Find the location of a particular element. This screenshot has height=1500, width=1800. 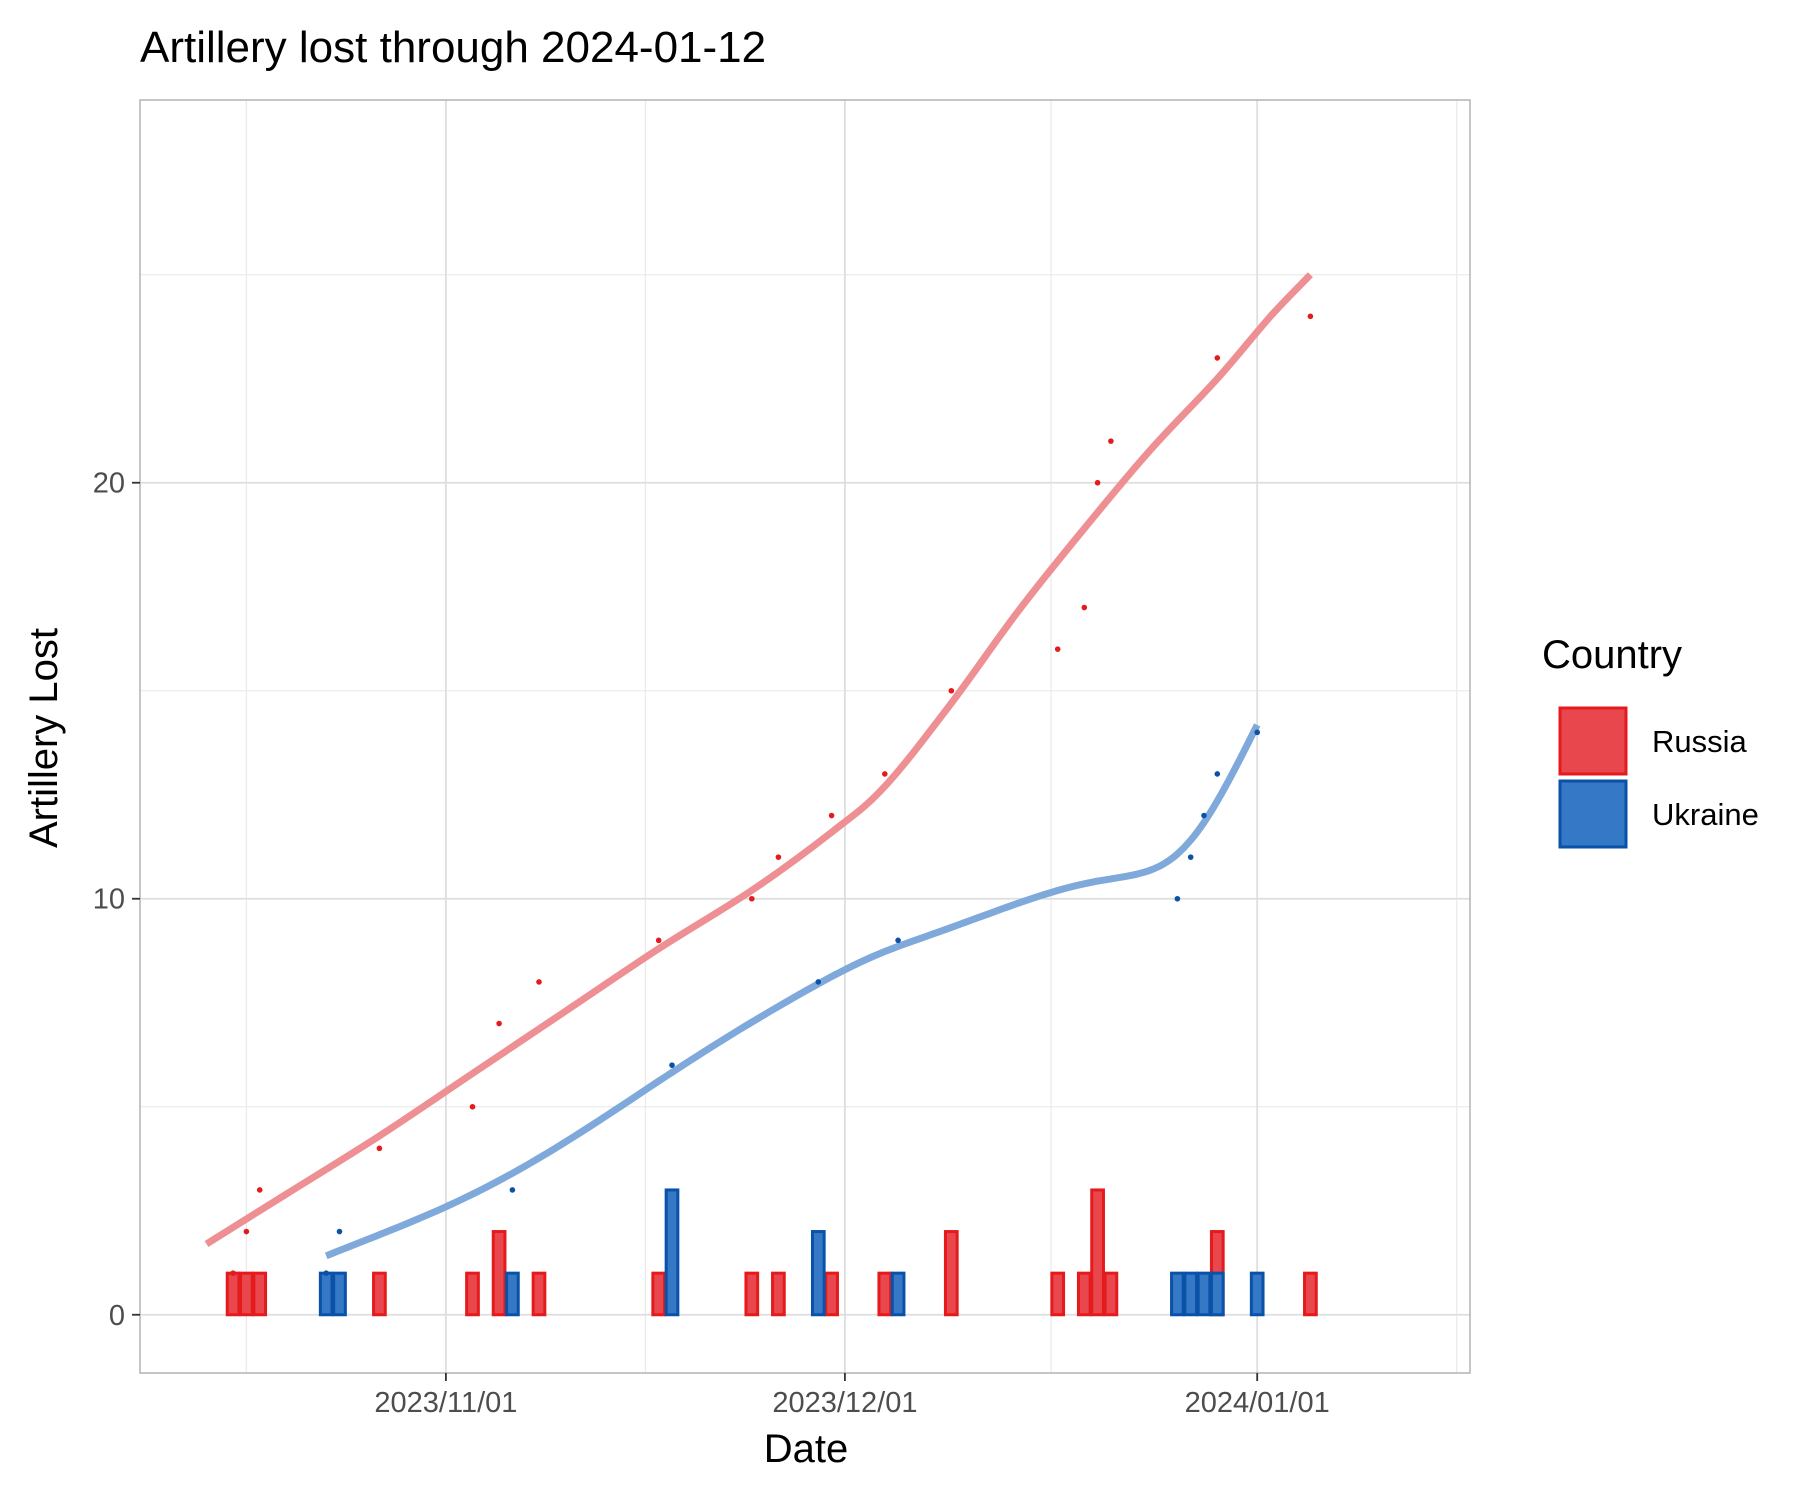

x-tick-label: 2024/01/01 is located at coordinates (1257, 1403).